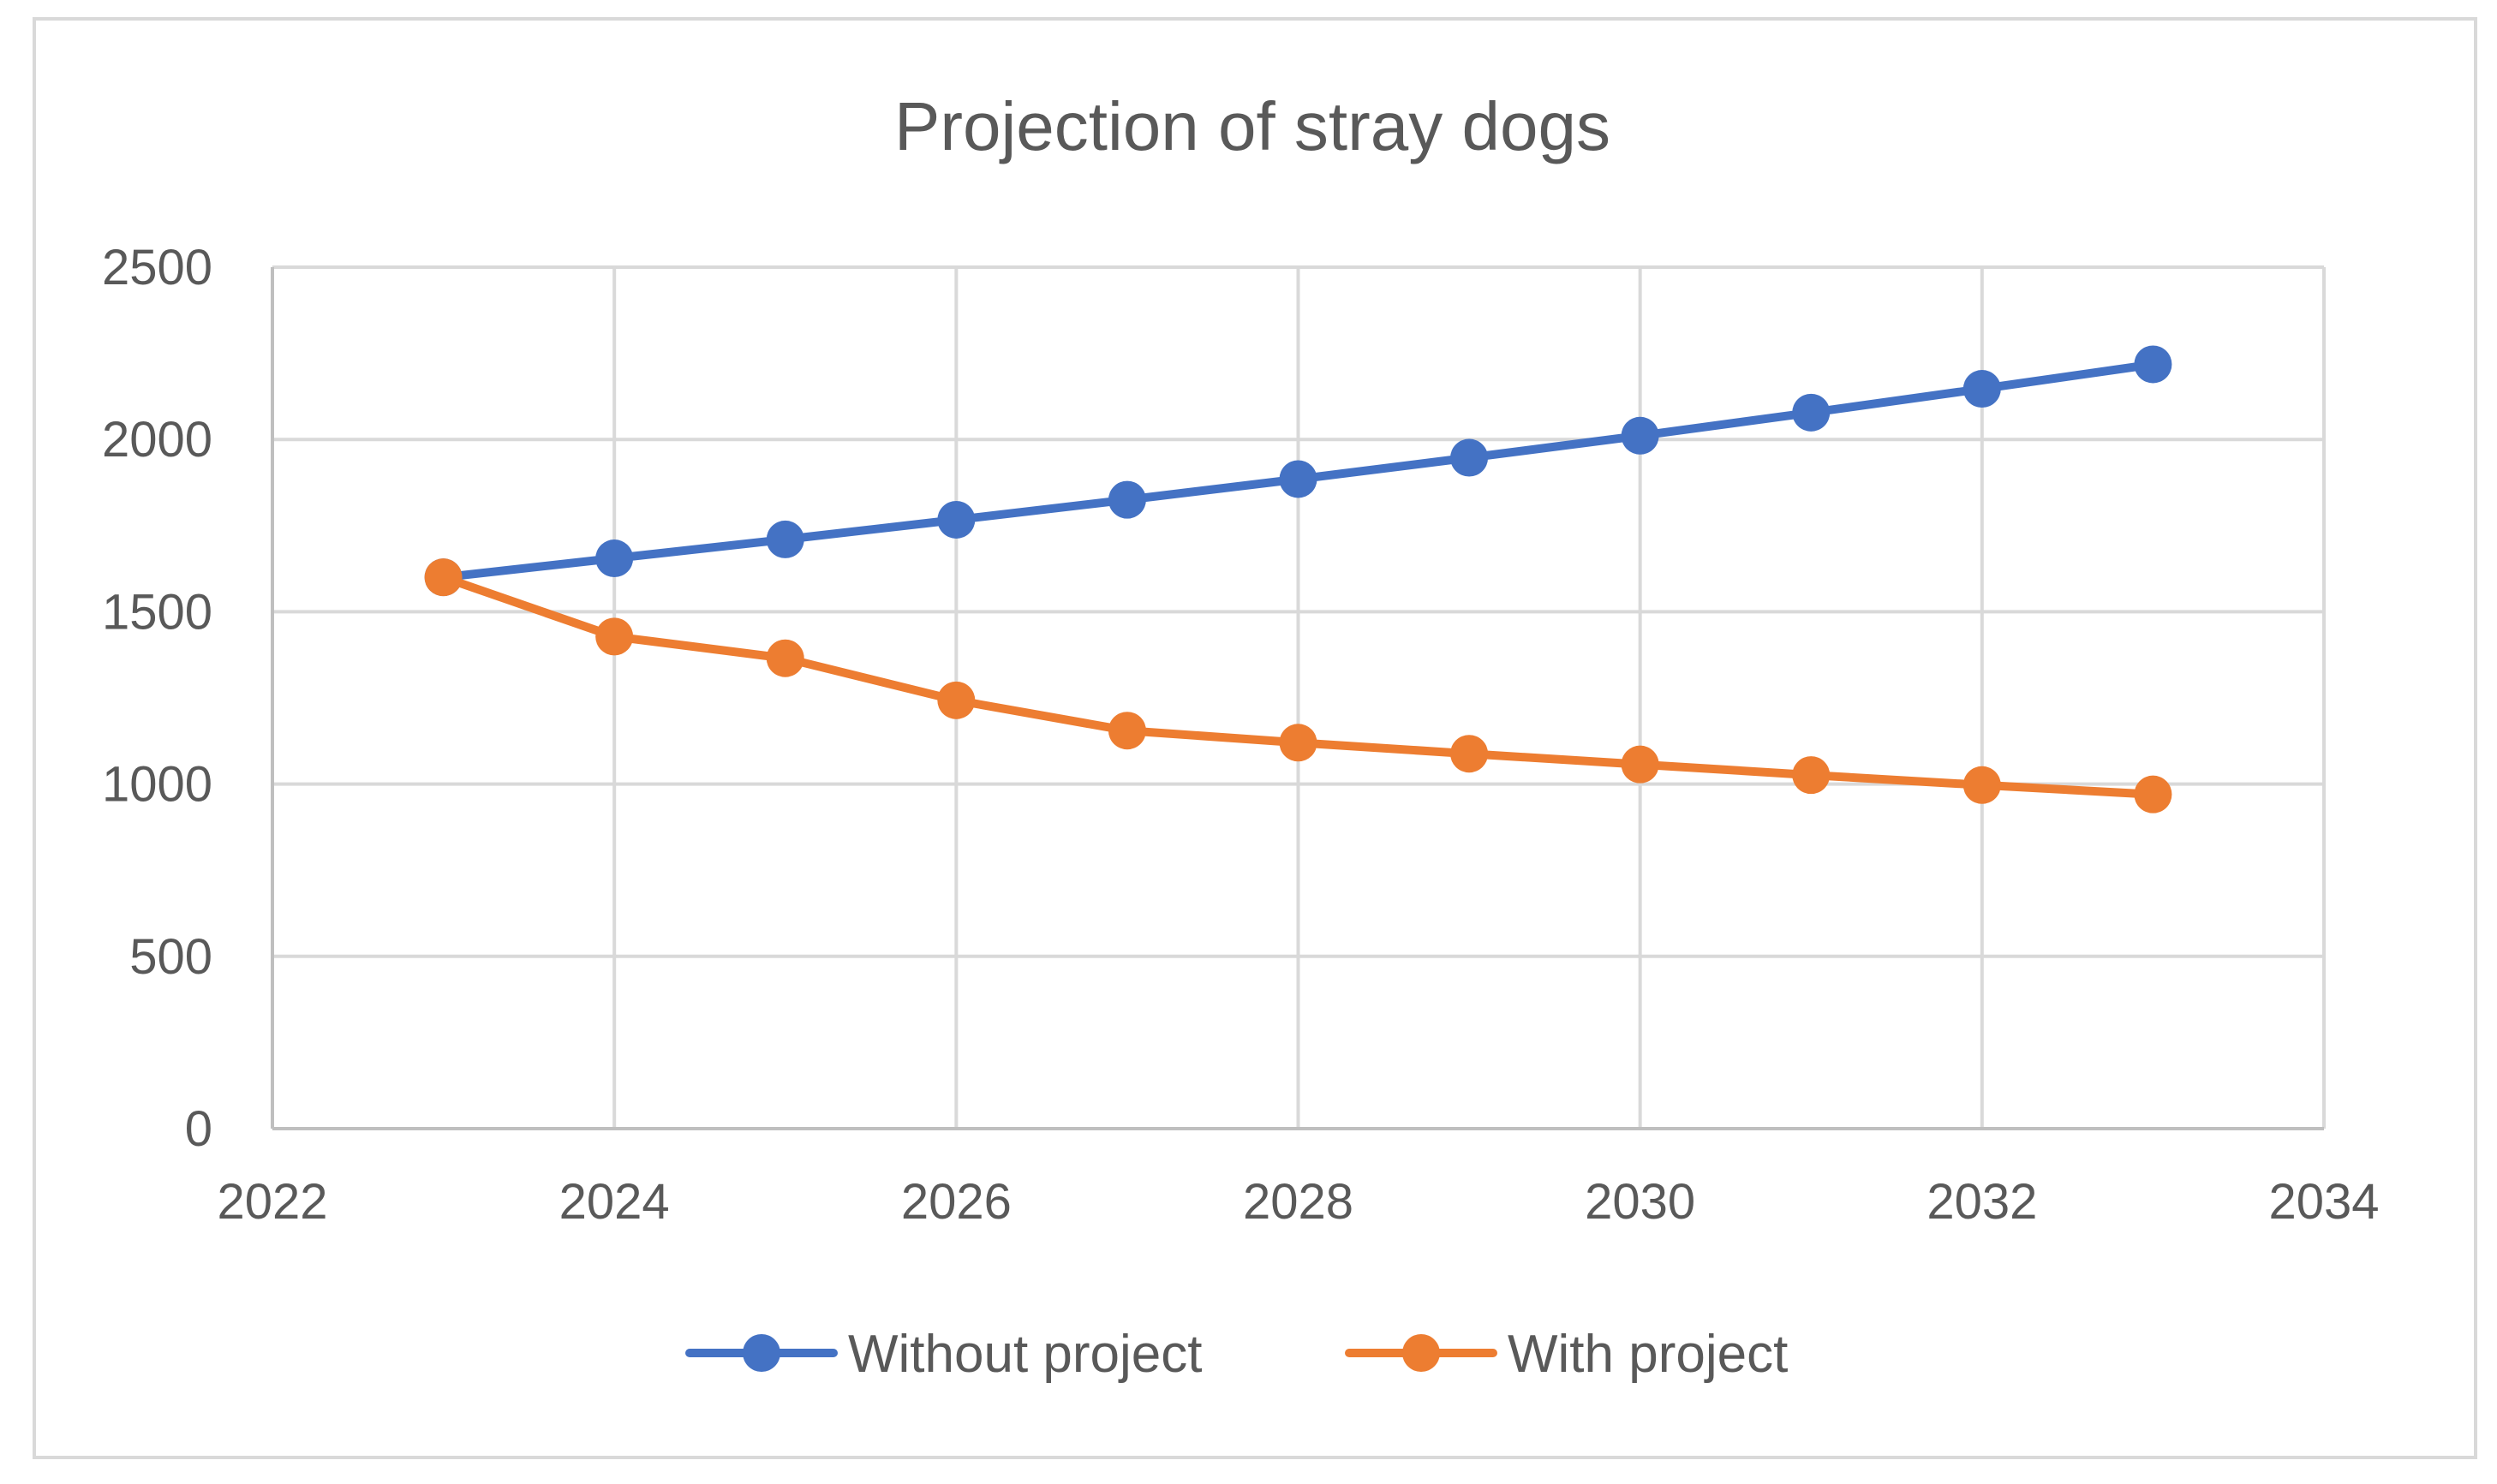  Describe the element at coordinates (1236, 1354) in the screenshot. I see `legend: Without project With project` at that location.